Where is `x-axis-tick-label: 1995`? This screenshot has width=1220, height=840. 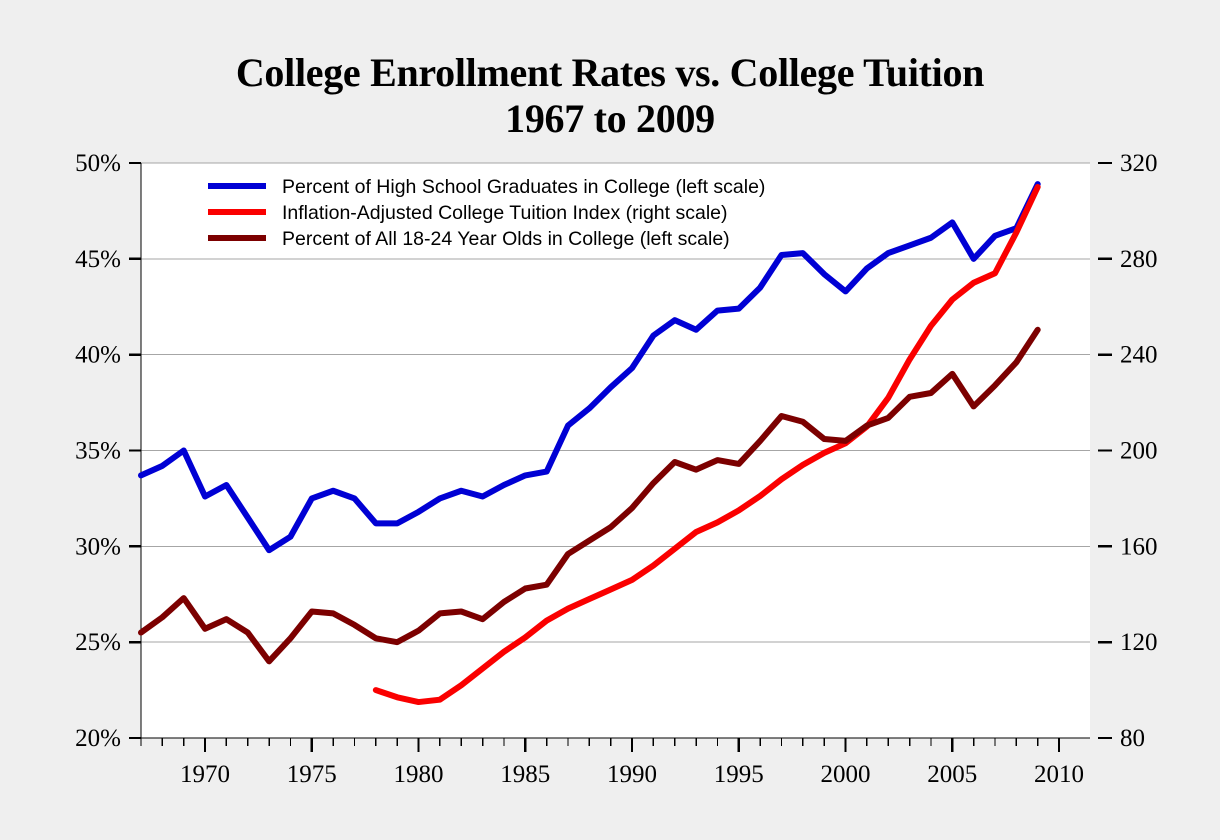
x-axis-tick-label: 1995 is located at coordinates (739, 774).